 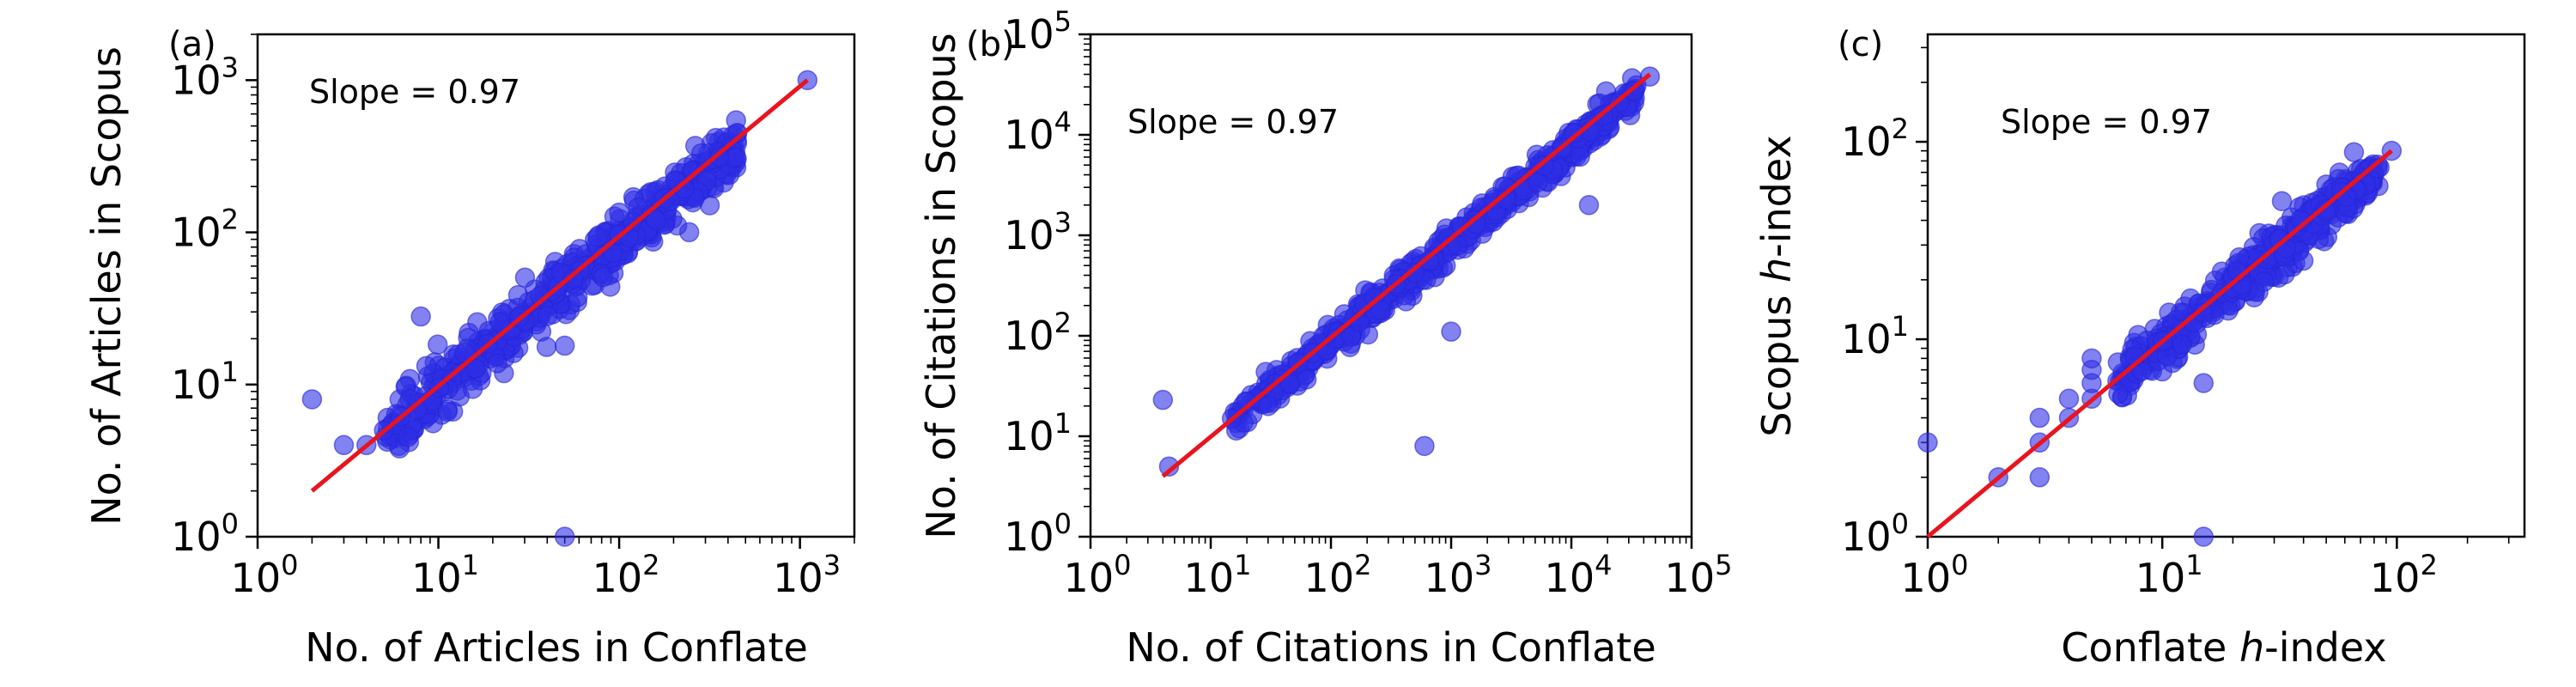 What do you see at coordinates (106, 286) in the screenshot?
I see `y-axis-label-a: No. of Articles in Scopus` at bounding box center [106, 286].